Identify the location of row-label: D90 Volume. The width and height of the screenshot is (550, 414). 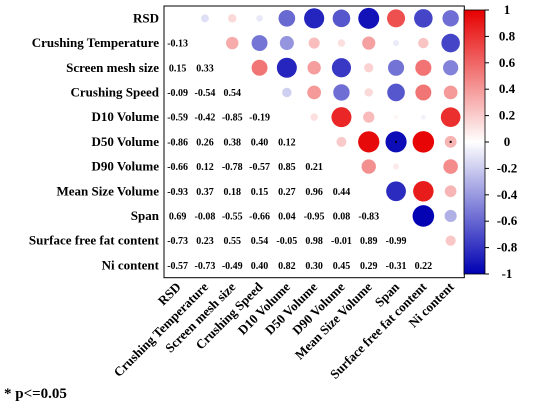
(125, 166).